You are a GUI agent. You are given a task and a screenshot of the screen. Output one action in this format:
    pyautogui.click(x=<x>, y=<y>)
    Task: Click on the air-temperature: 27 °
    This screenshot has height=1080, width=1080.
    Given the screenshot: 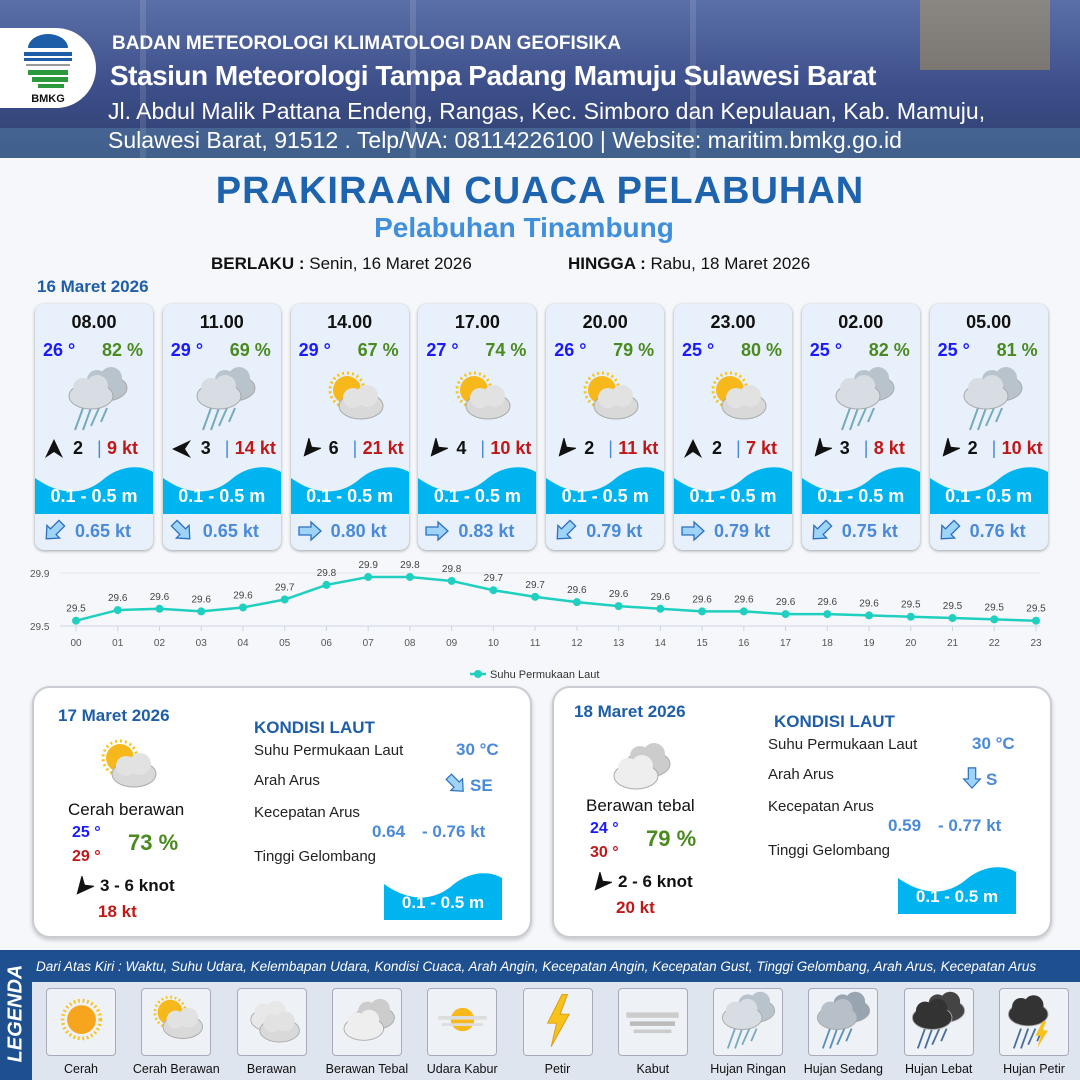 What is the action you would take?
    pyautogui.click(x=442, y=350)
    